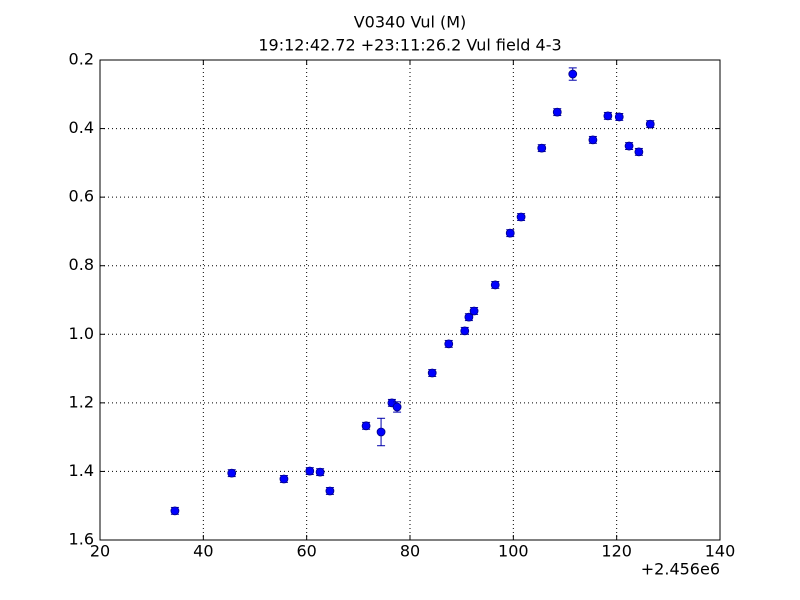 Image resolution: width=800 pixels, height=600 pixels. What do you see at coordinates (306, 551) in the screenshot?
I see `x-tick-label: 60` at bounding box center [306, 551].